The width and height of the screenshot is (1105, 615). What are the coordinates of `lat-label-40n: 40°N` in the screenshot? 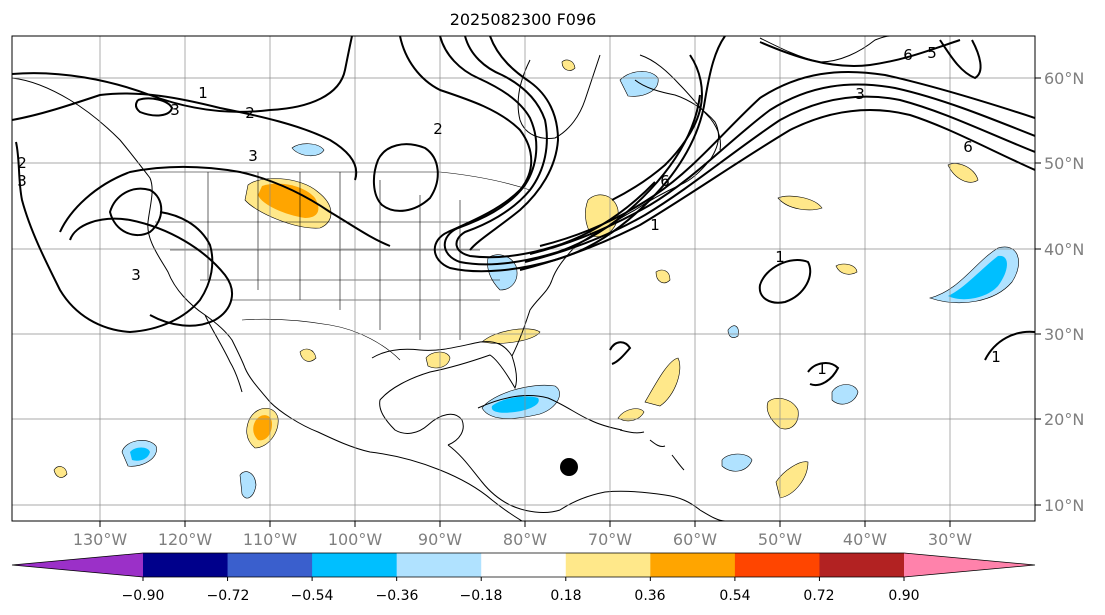 It's located at (1064, 249).